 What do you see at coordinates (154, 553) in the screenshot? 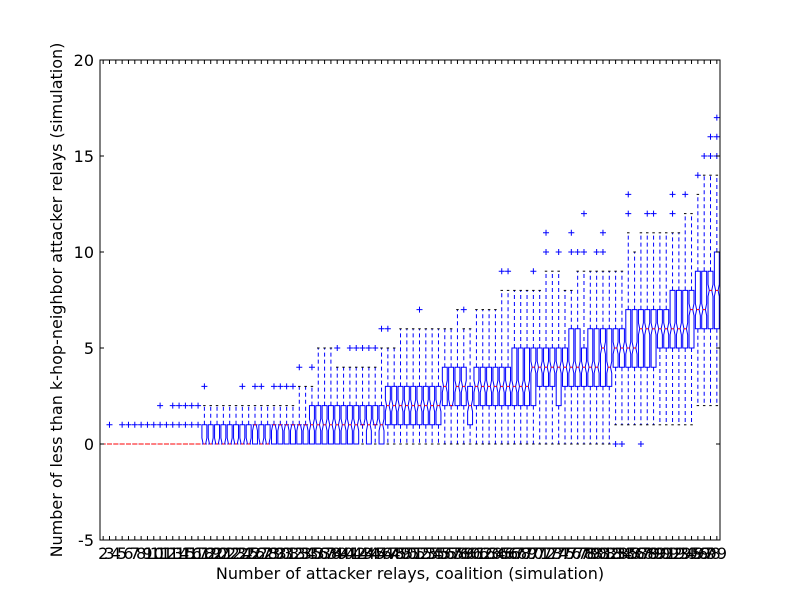
I see `x-tick-label: 10` at bounding box center [154, 553].